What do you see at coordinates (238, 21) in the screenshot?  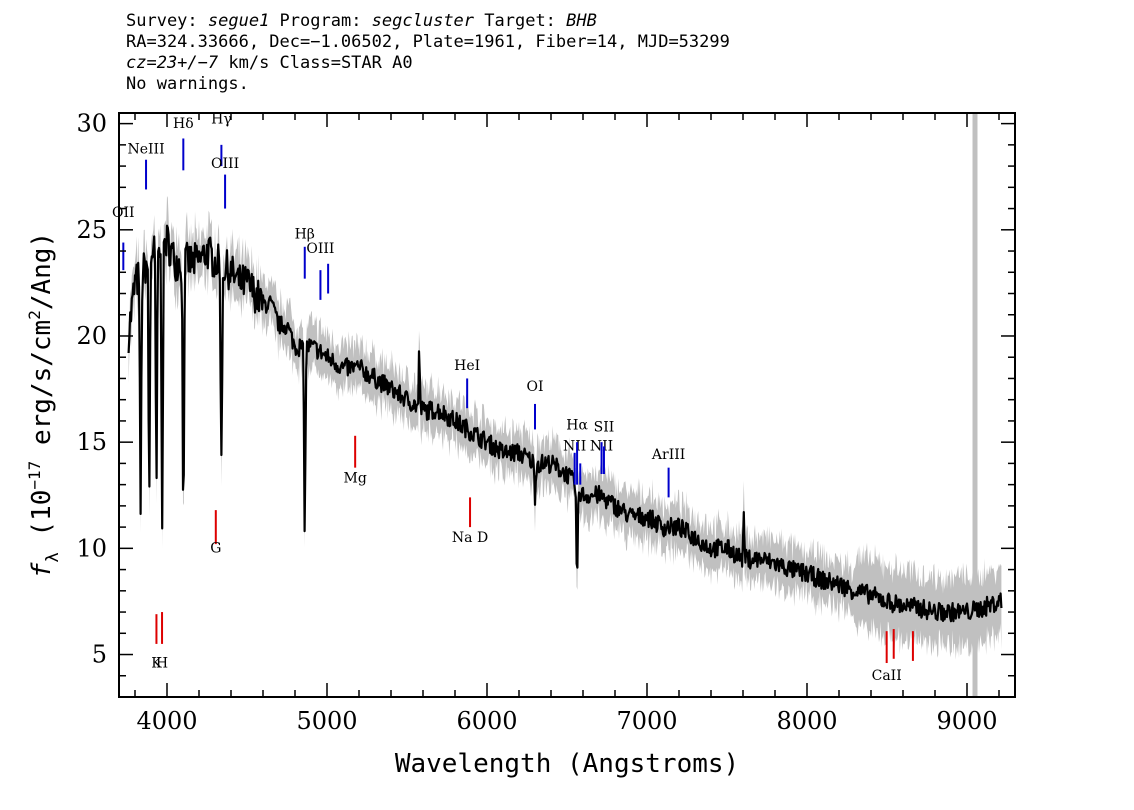 I see `survey-name: segue1` at bounding box center [238, 21].